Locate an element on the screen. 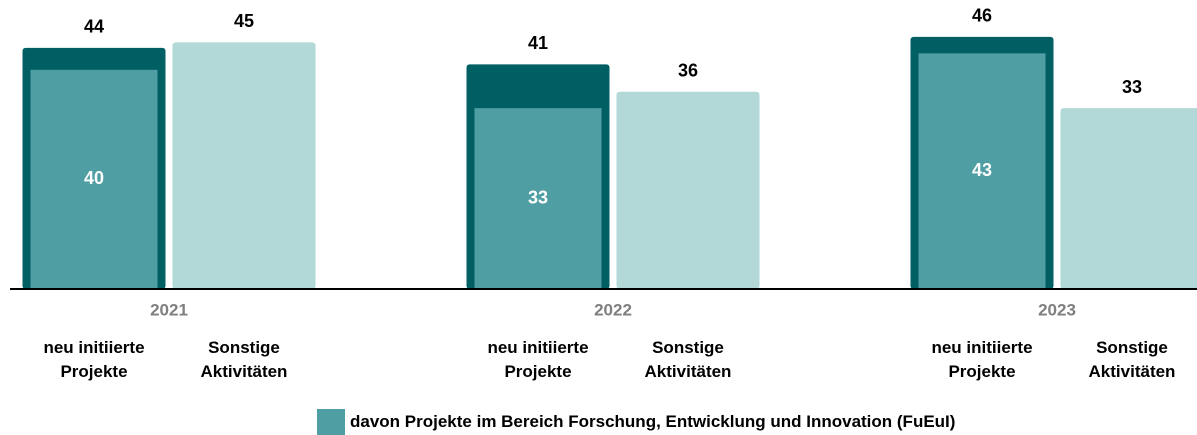 The width and height of the screenshot is (1197, 435). legend-swatch is located at coordinates (331, 422).